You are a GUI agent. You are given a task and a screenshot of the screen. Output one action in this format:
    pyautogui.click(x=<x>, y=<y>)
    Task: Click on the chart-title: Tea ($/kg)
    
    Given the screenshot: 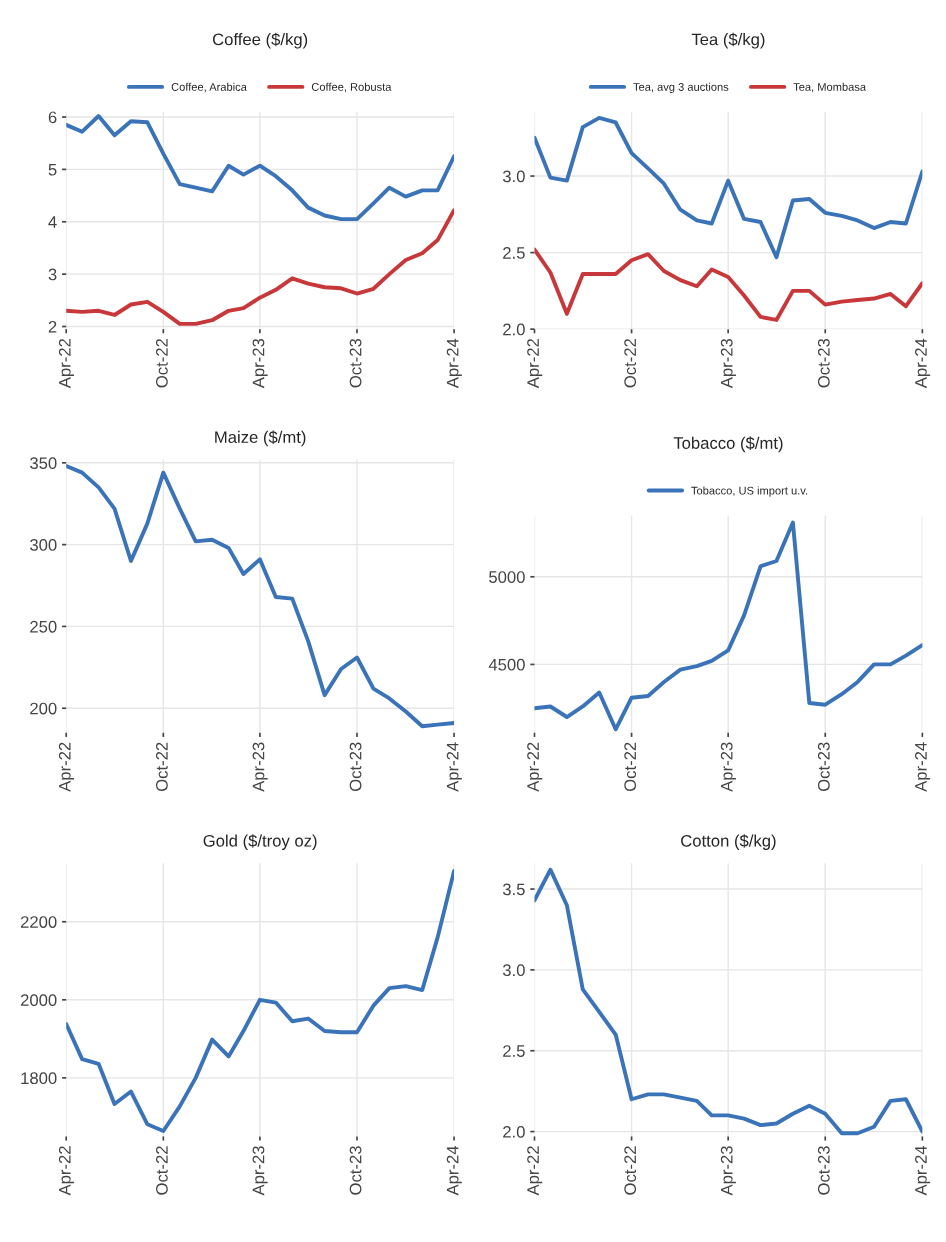 What is the action you would take?
    pyautogui.click(x=728, y=40)
    